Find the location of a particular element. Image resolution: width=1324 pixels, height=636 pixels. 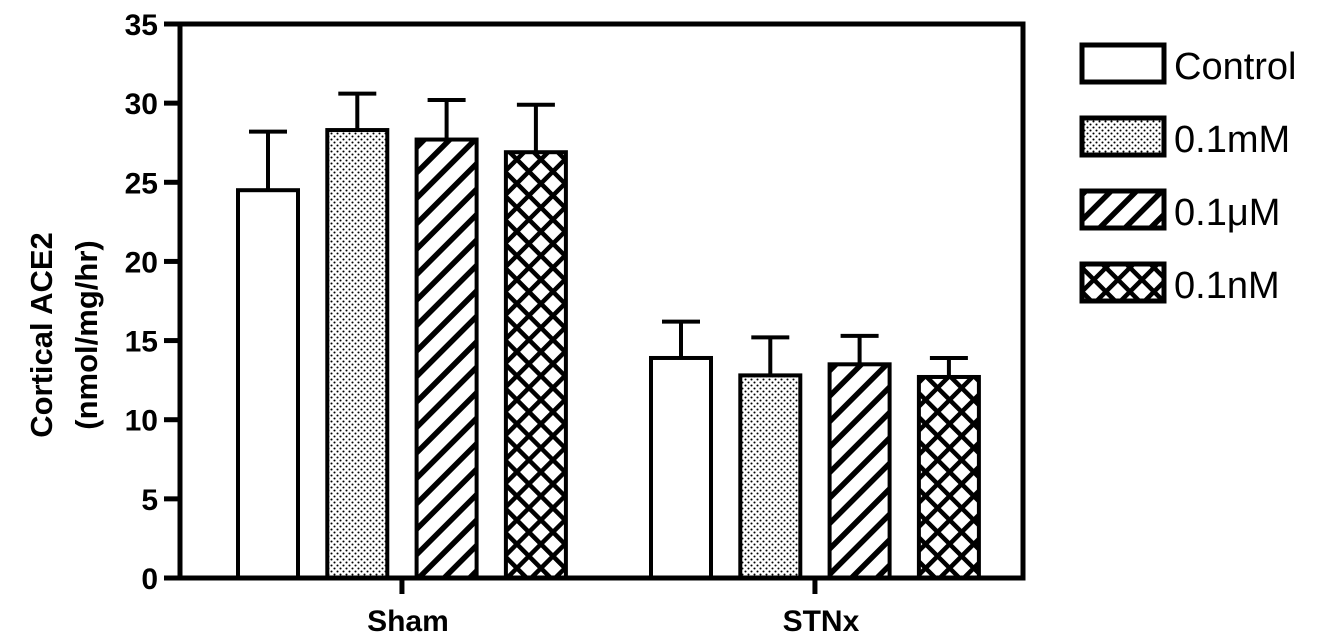

legend: Control 0.1mM 0.1μM 0.1nM is located at coordinates (1188, 174).